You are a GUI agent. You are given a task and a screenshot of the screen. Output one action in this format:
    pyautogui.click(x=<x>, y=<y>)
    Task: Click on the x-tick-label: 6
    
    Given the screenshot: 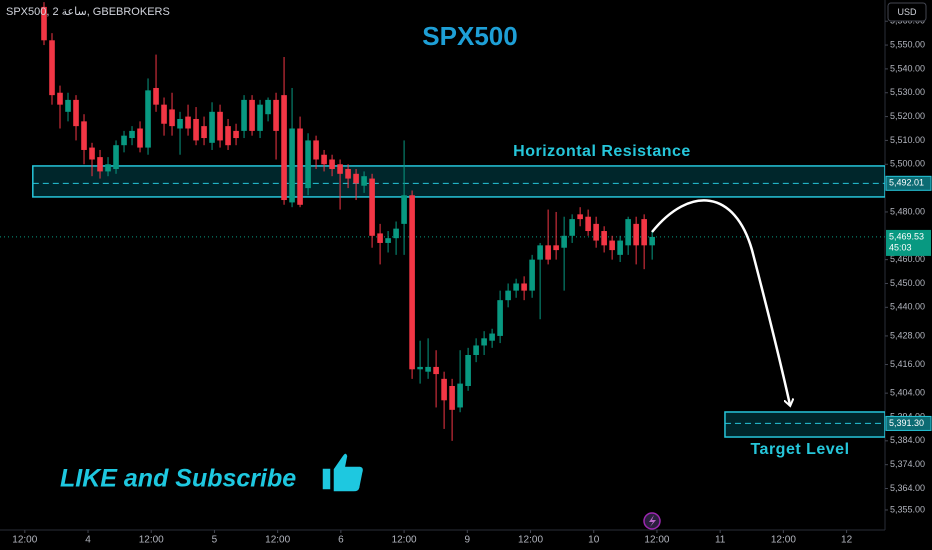 What is the action you would take?
    pyautogui.click(x=341, y=540)
    